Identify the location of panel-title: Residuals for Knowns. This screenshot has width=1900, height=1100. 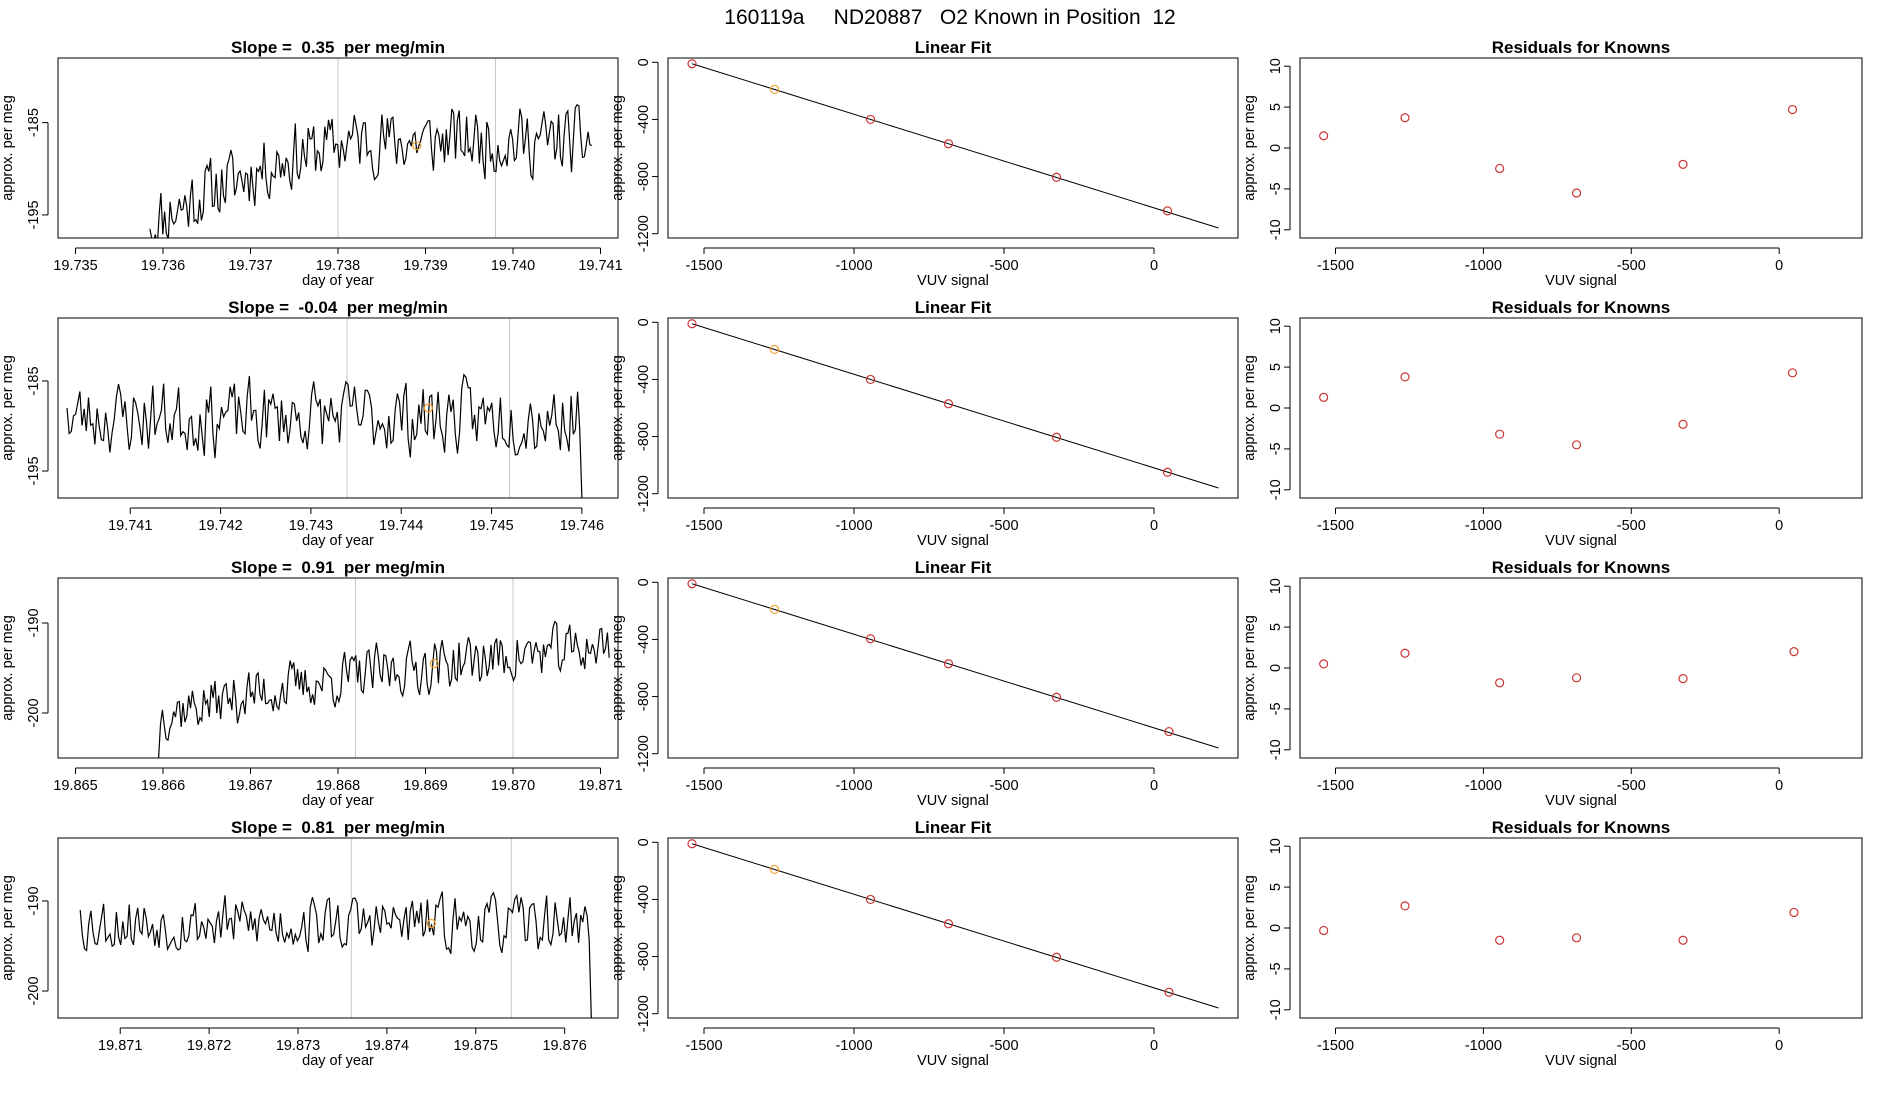
(1581, 567).